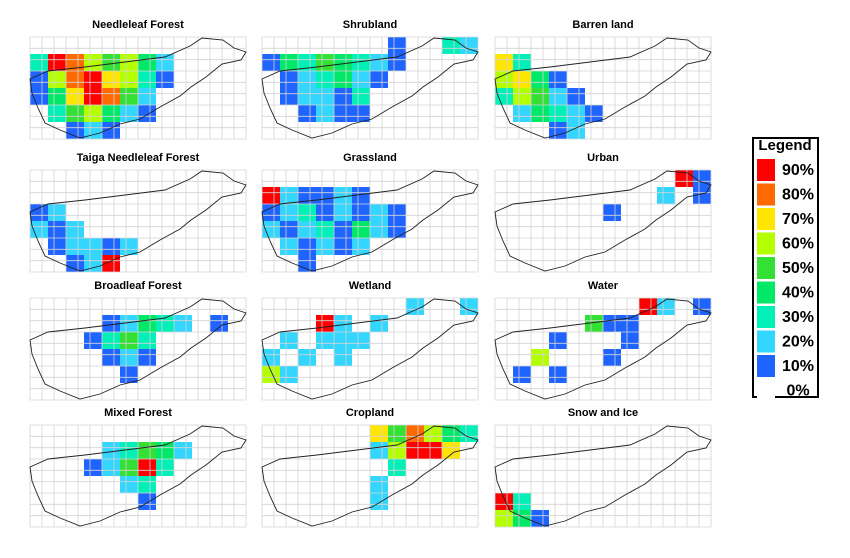 The image size is (850, 558). What do you see at coordinates (138, 212) in the screenshot?
I see `map-panel: Taiga Needleleaf Forest` at bounding box center [138, 212].